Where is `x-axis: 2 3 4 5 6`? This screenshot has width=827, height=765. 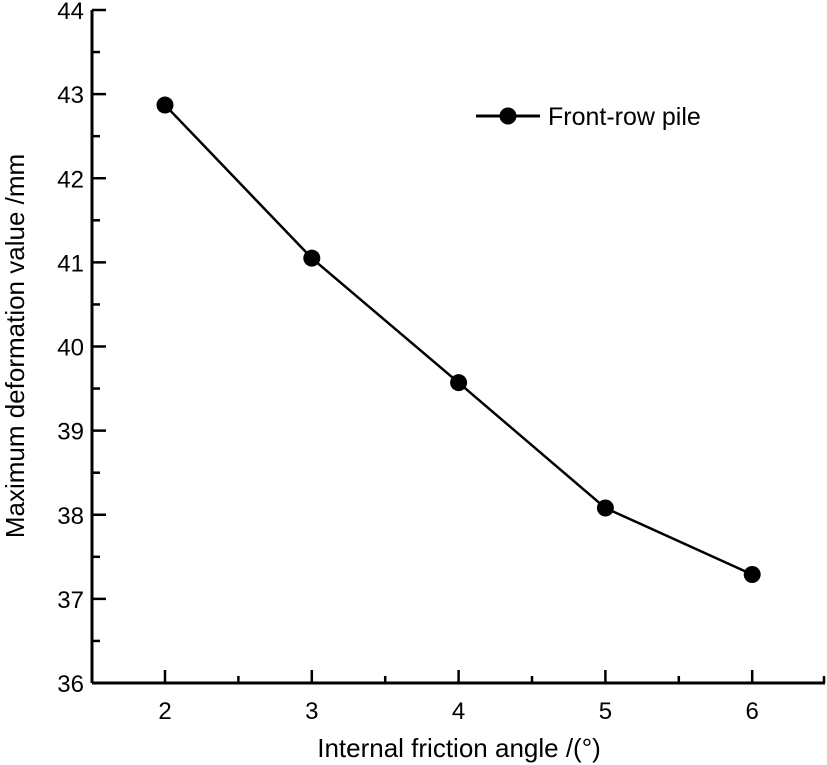
x-axis: 2 3 4 5 6 is located at coordinates (459, 697).